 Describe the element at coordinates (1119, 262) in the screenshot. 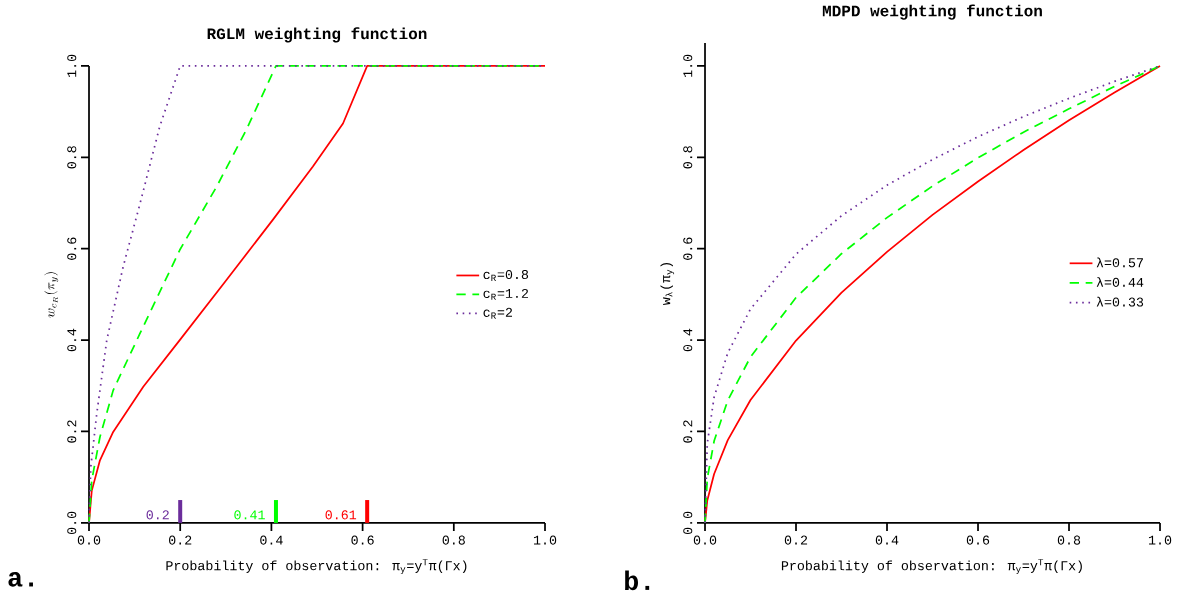

I see `legend-label: λ=0.57` at that location.